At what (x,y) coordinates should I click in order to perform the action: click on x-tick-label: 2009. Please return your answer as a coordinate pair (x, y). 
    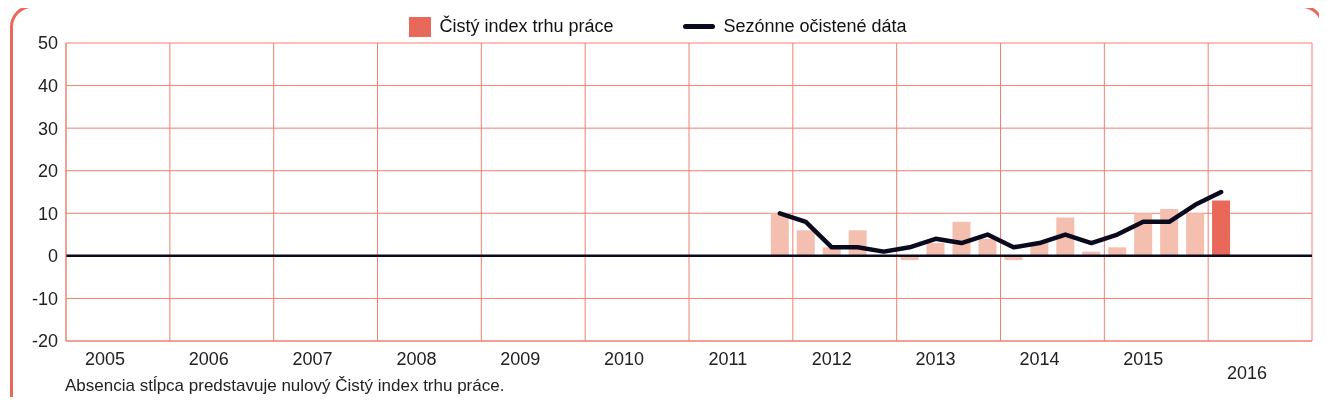
    Looking at the image, I should click on (520, 359).